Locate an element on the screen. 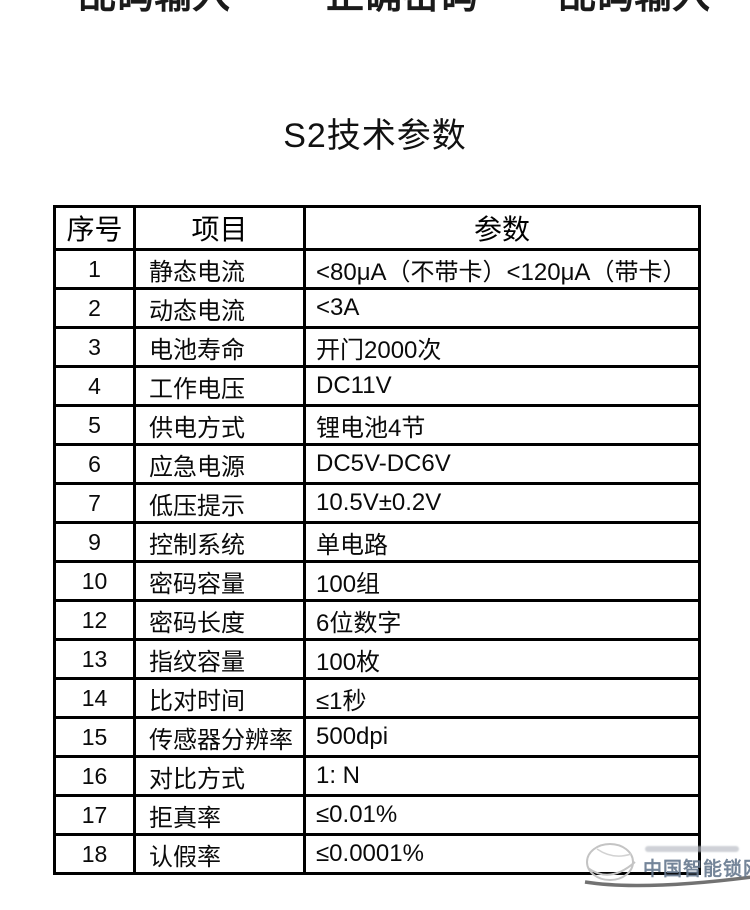 This screenshot has width=750, height=910. cell-no: 16 is located at coordinates (94, 776).